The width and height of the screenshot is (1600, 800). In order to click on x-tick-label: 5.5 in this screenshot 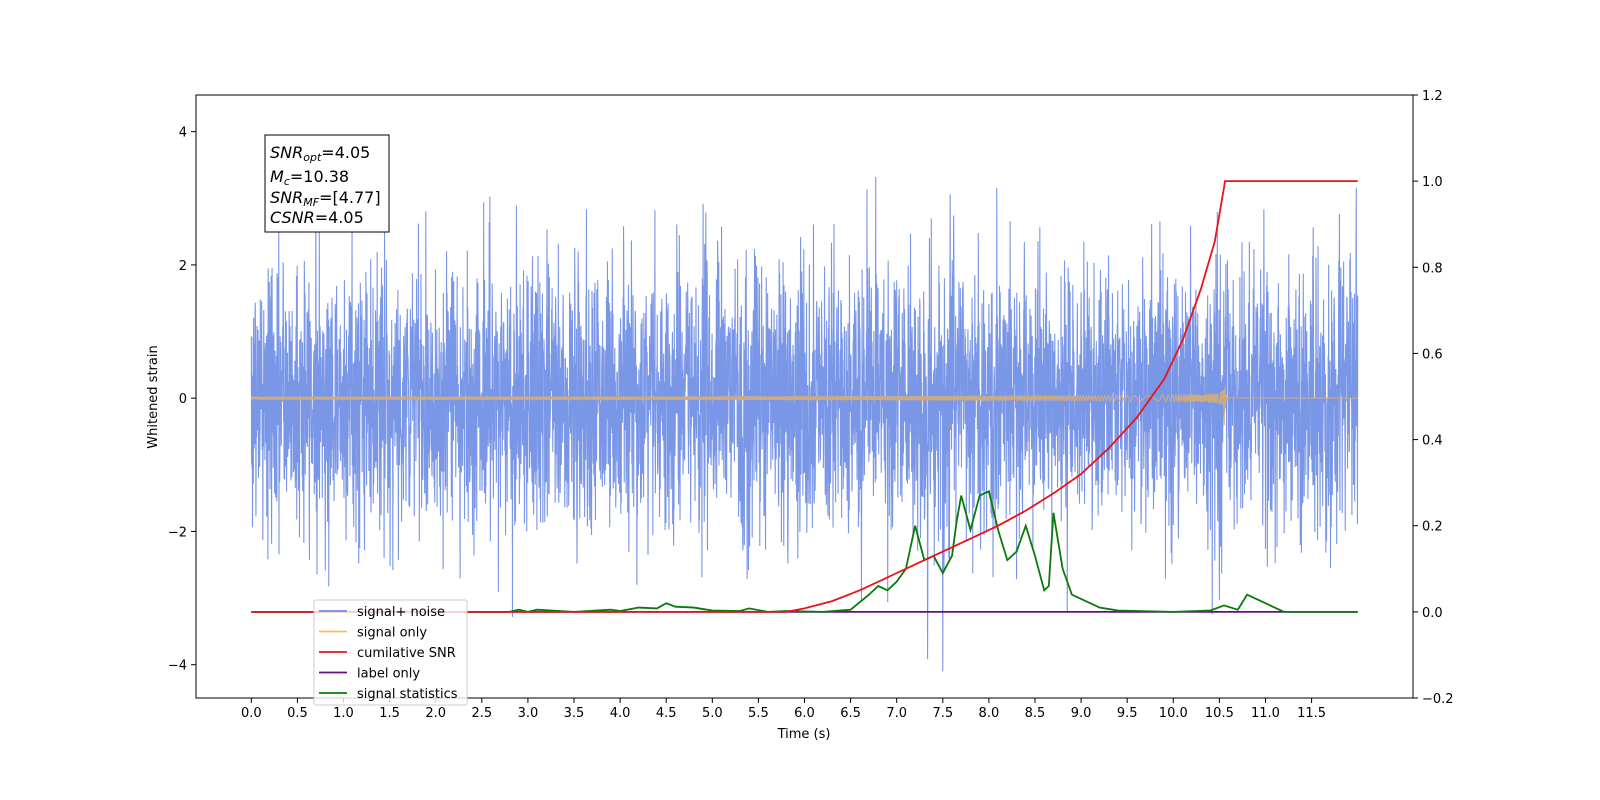, I will do `click(758, 713)`.